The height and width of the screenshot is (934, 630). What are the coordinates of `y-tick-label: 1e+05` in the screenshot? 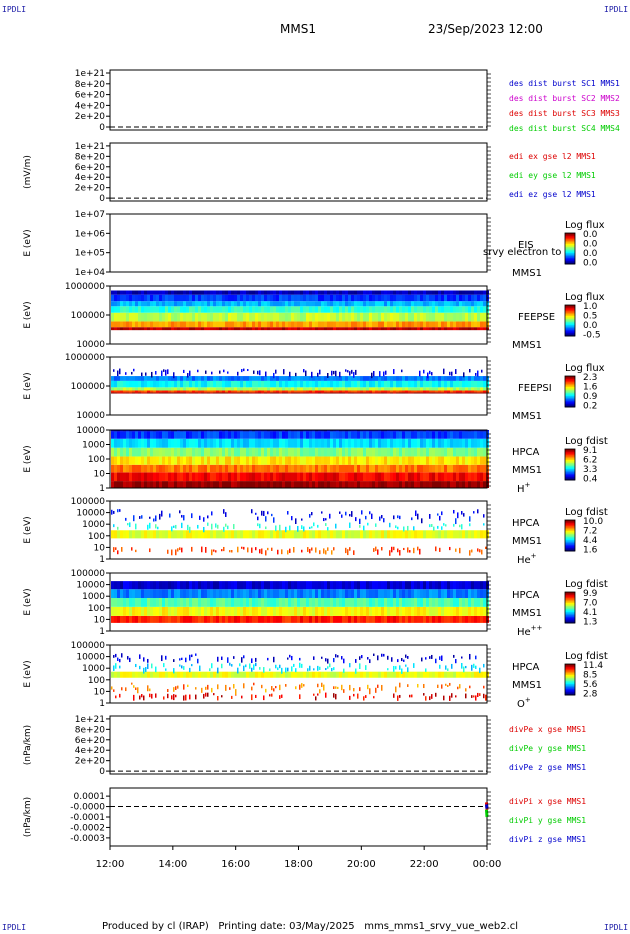 It's located at (90, 254).